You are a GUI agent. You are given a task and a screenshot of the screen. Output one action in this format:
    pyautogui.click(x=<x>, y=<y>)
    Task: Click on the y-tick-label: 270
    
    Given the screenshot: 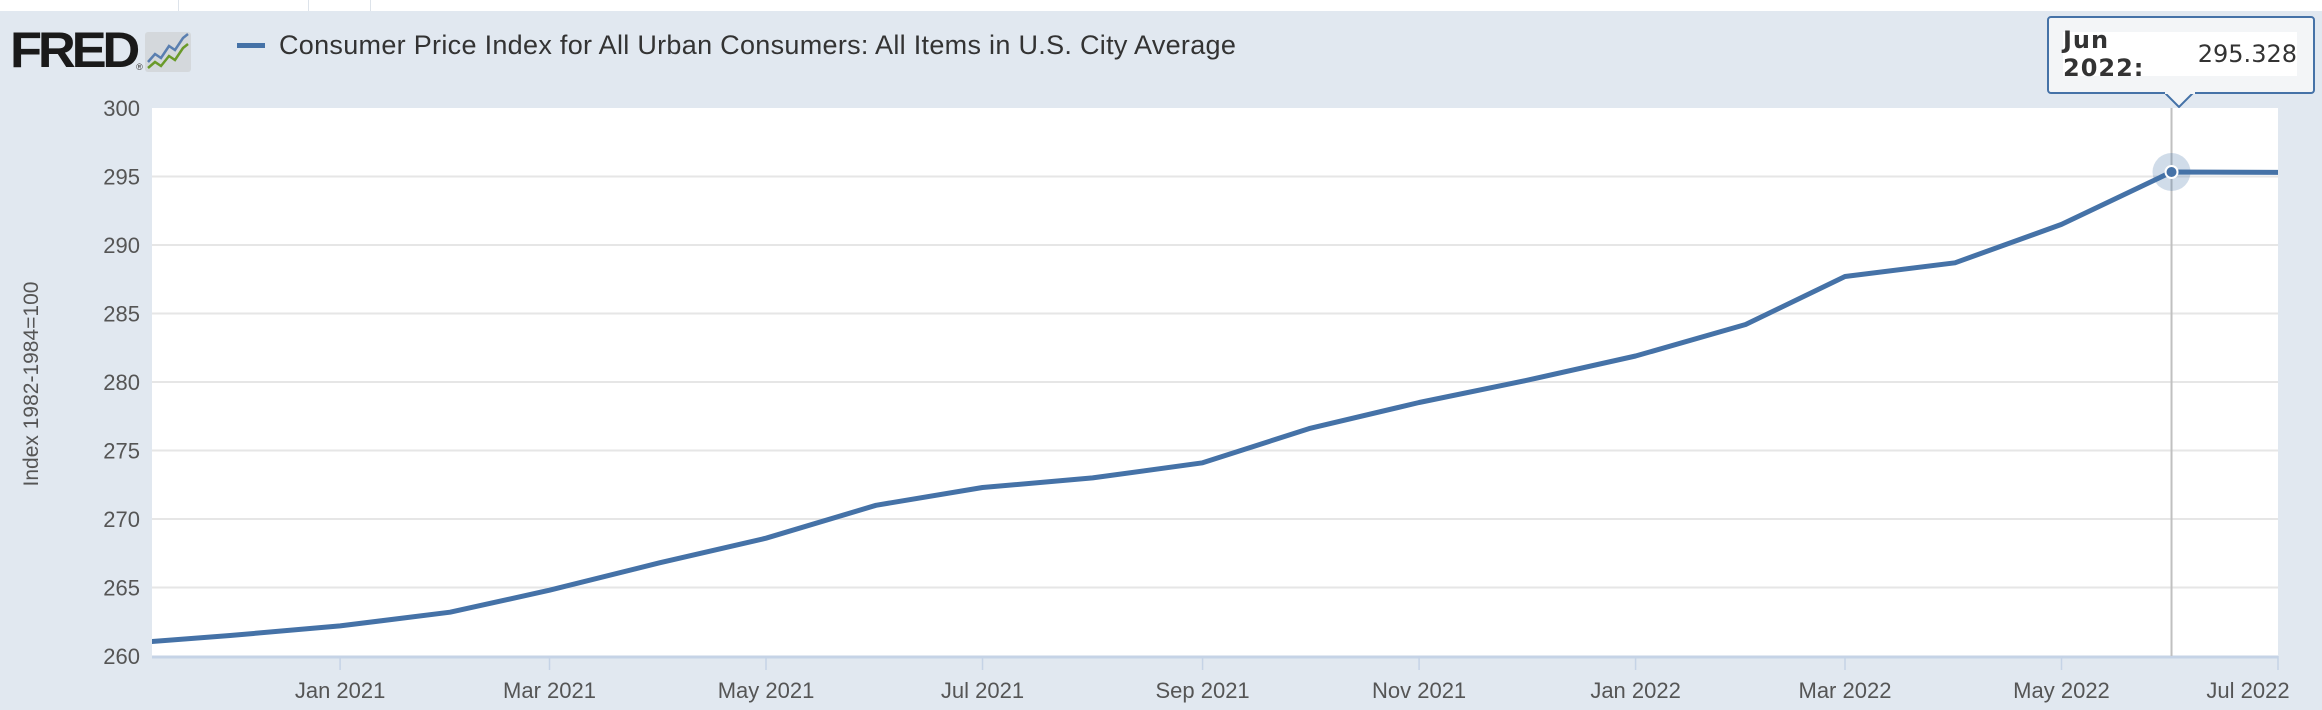 What is the action you would take?
    pyautogui.click(x=121, y=519)
    